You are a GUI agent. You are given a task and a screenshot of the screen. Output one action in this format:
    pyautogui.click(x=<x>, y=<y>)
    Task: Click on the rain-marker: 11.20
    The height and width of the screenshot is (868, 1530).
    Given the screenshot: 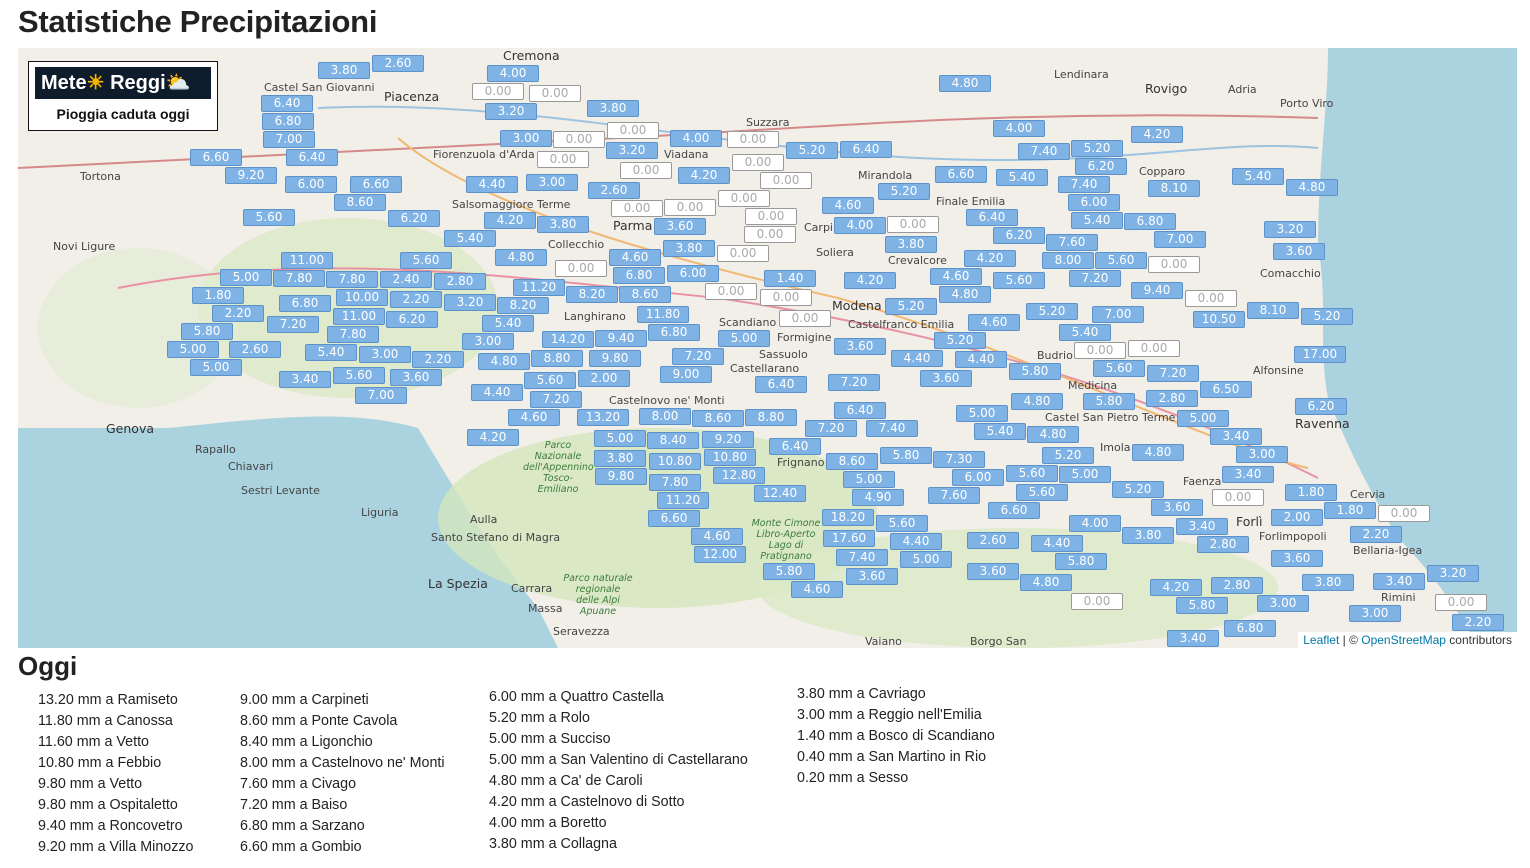 What is the action you would take?
    pyautogui.click(x=683, y=500)
    